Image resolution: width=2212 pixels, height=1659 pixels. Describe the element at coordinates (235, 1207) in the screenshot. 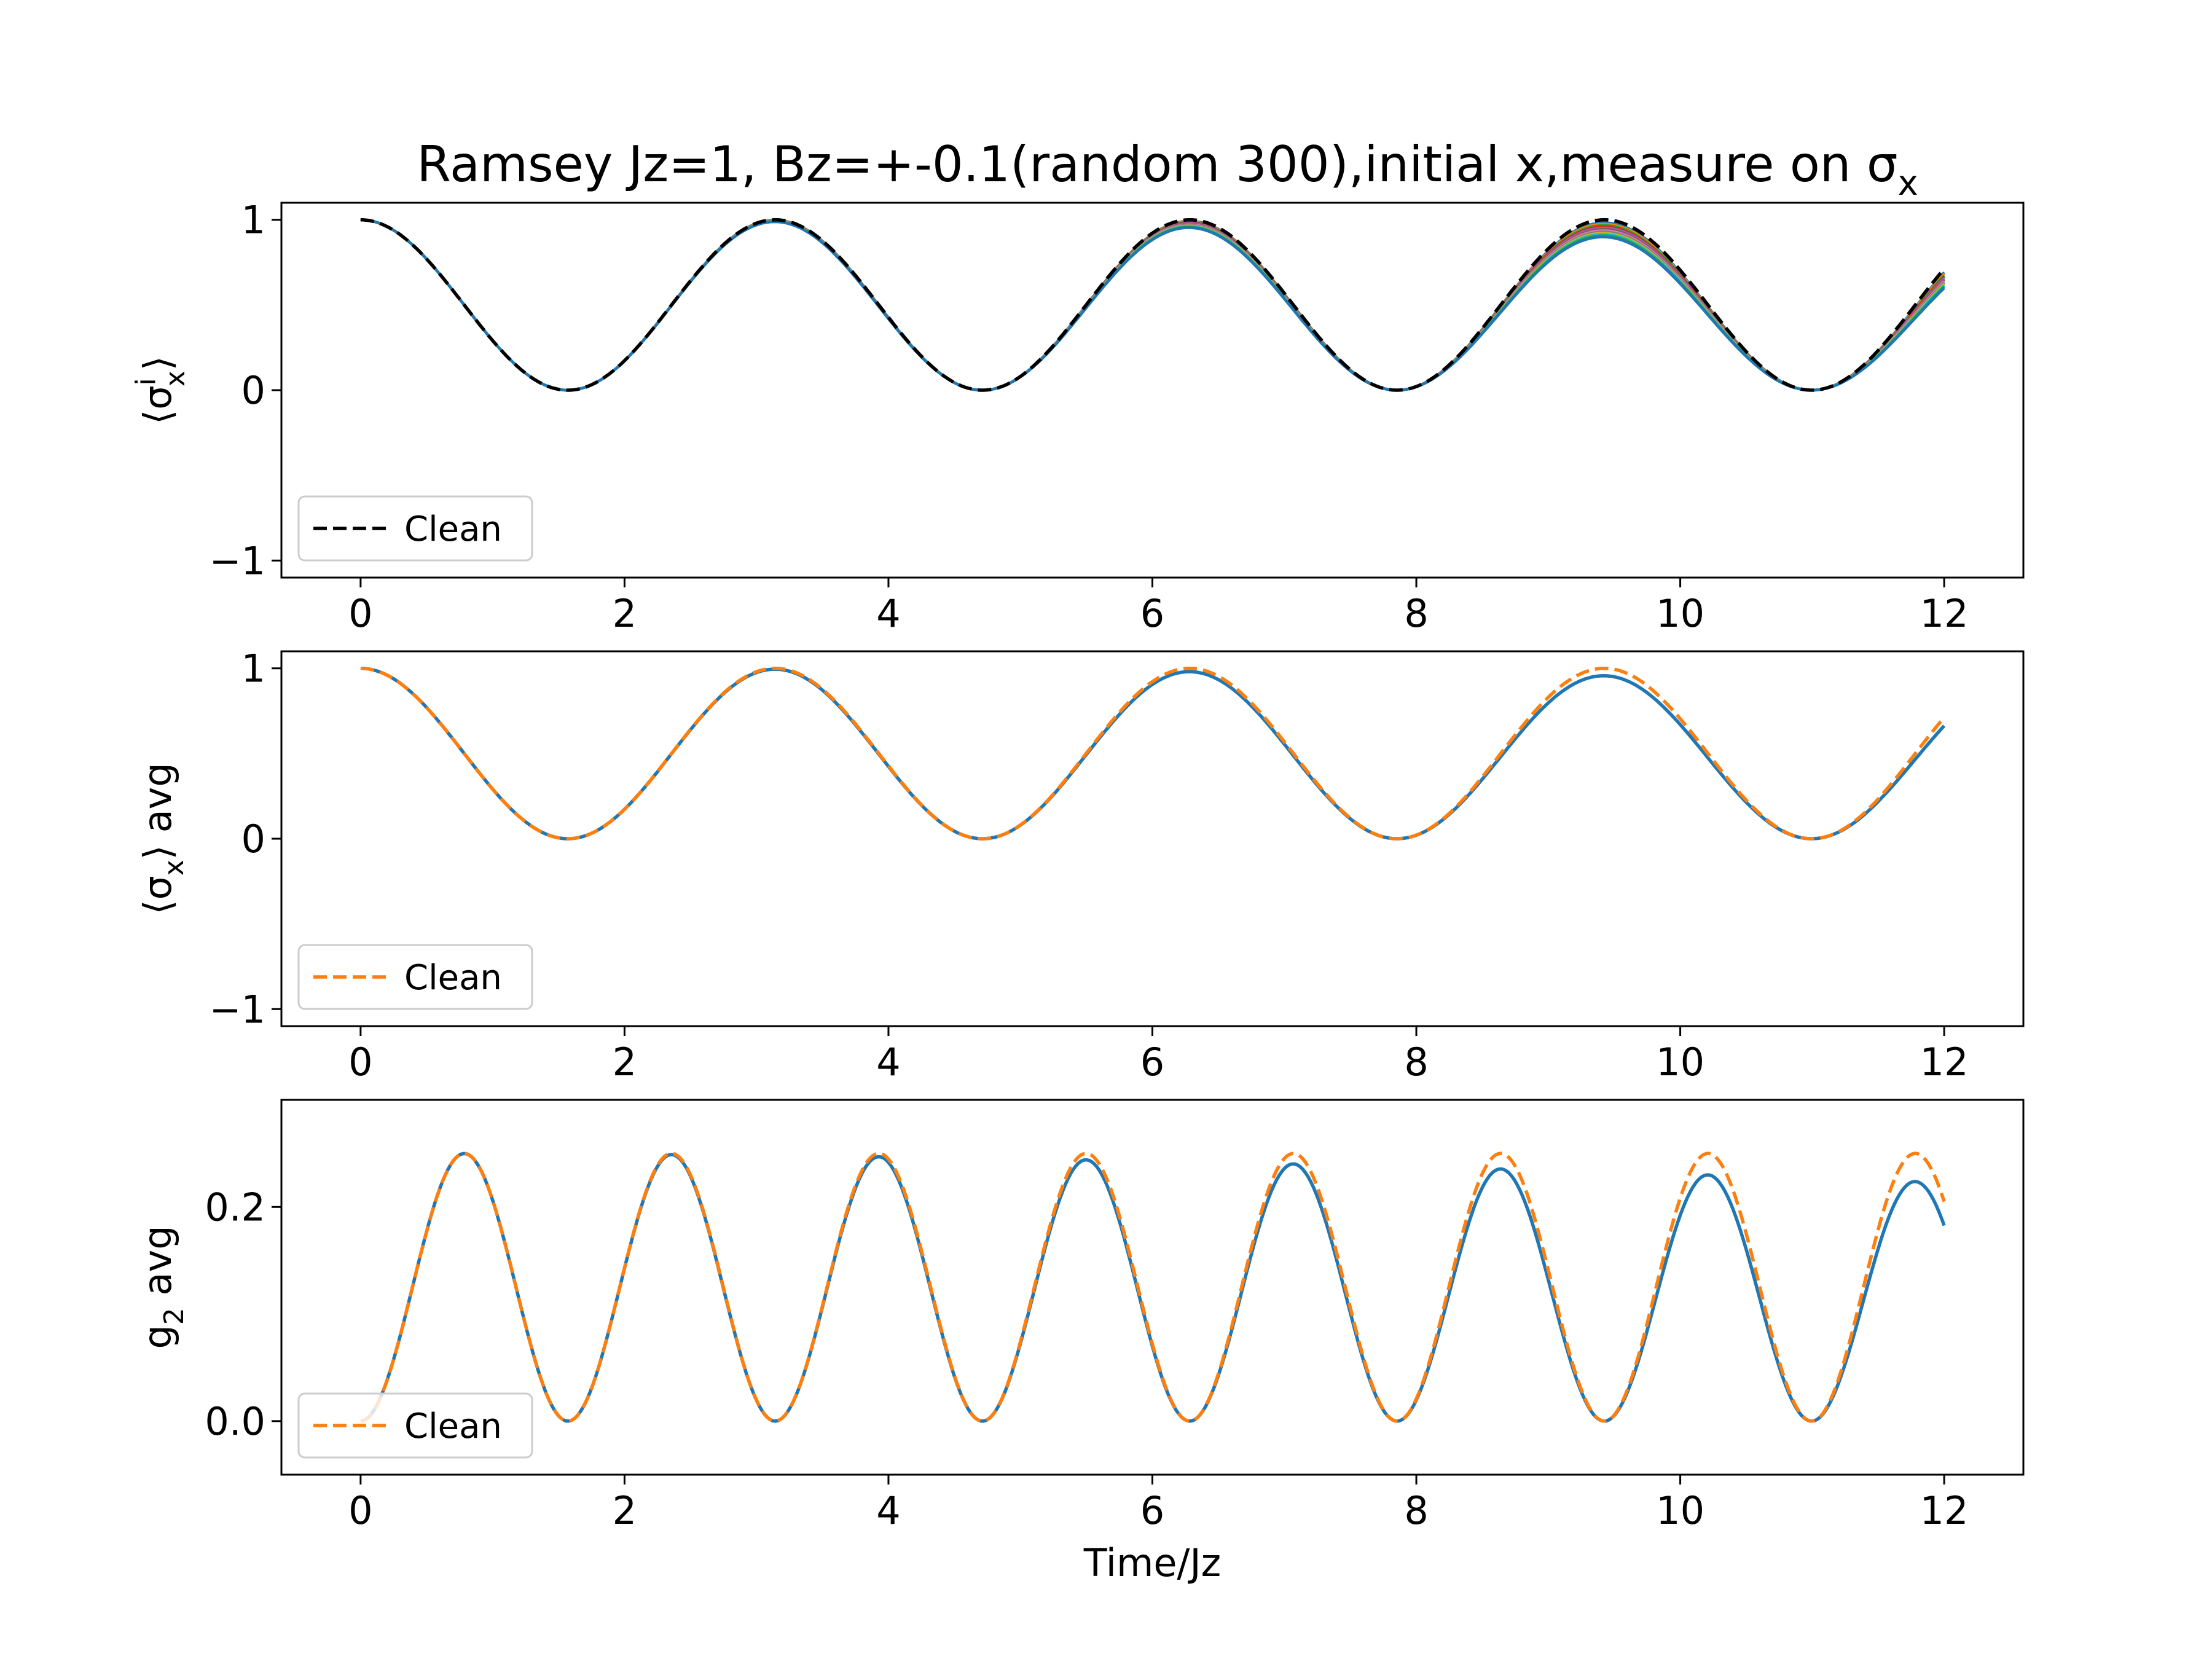

I see `y-tick-label: 0.2` at that location.